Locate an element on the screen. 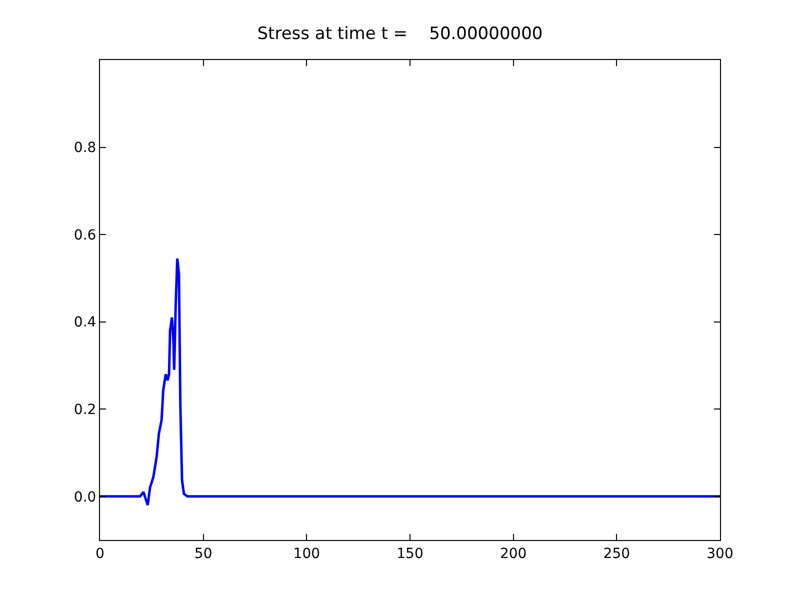 This screenshot has height=600, width=800. x-tick-label: 200 is located at coordinates (513, 554).